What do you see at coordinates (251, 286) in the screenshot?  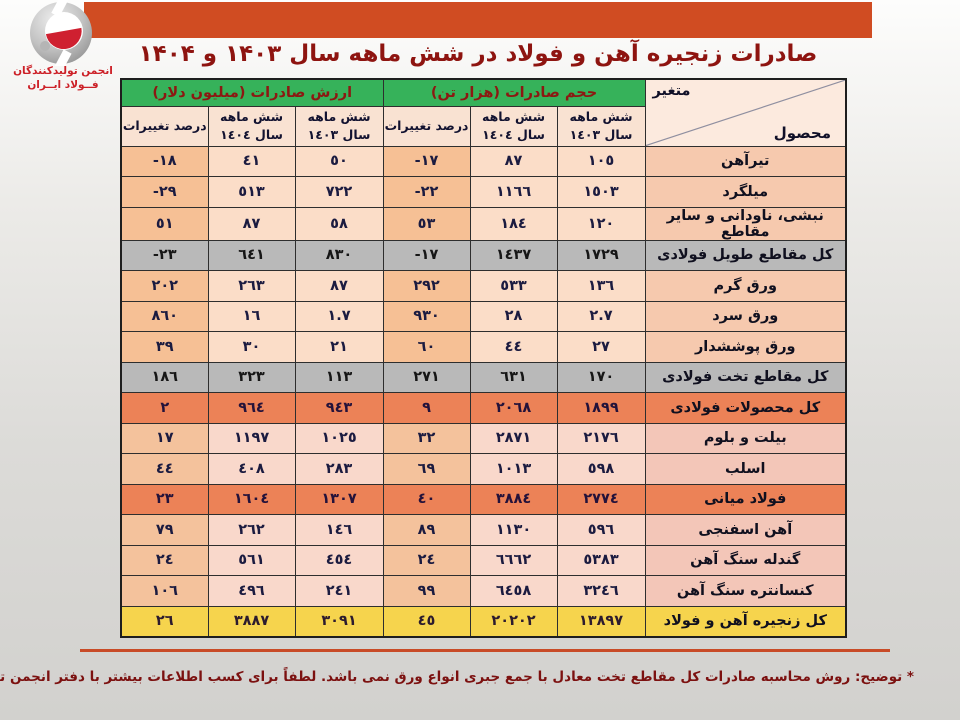 I see `value-1404-cell: ٢٦٣` at bounding box center [251, 286].